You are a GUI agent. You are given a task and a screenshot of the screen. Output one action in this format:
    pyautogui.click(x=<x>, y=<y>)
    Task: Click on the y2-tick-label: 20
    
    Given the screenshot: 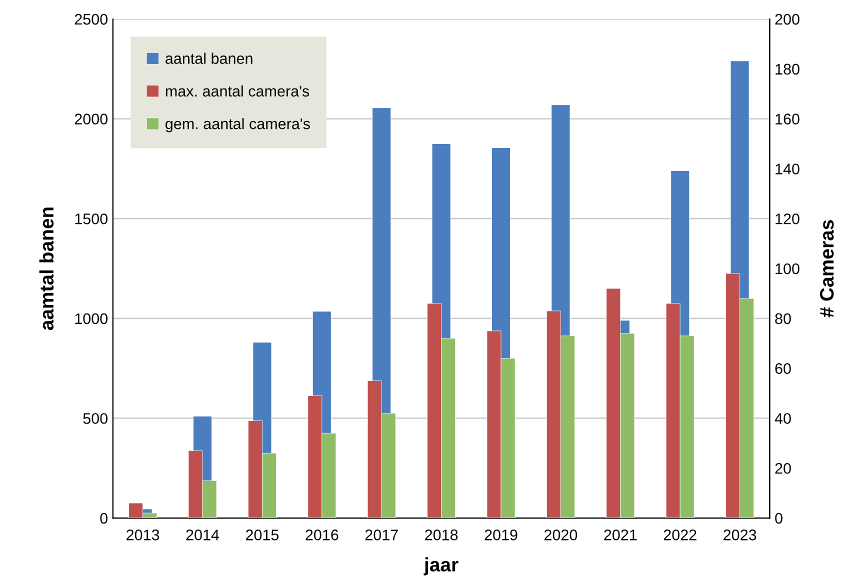 What is the action you would take?
    pyautogui.click(x=783, y=468)
    